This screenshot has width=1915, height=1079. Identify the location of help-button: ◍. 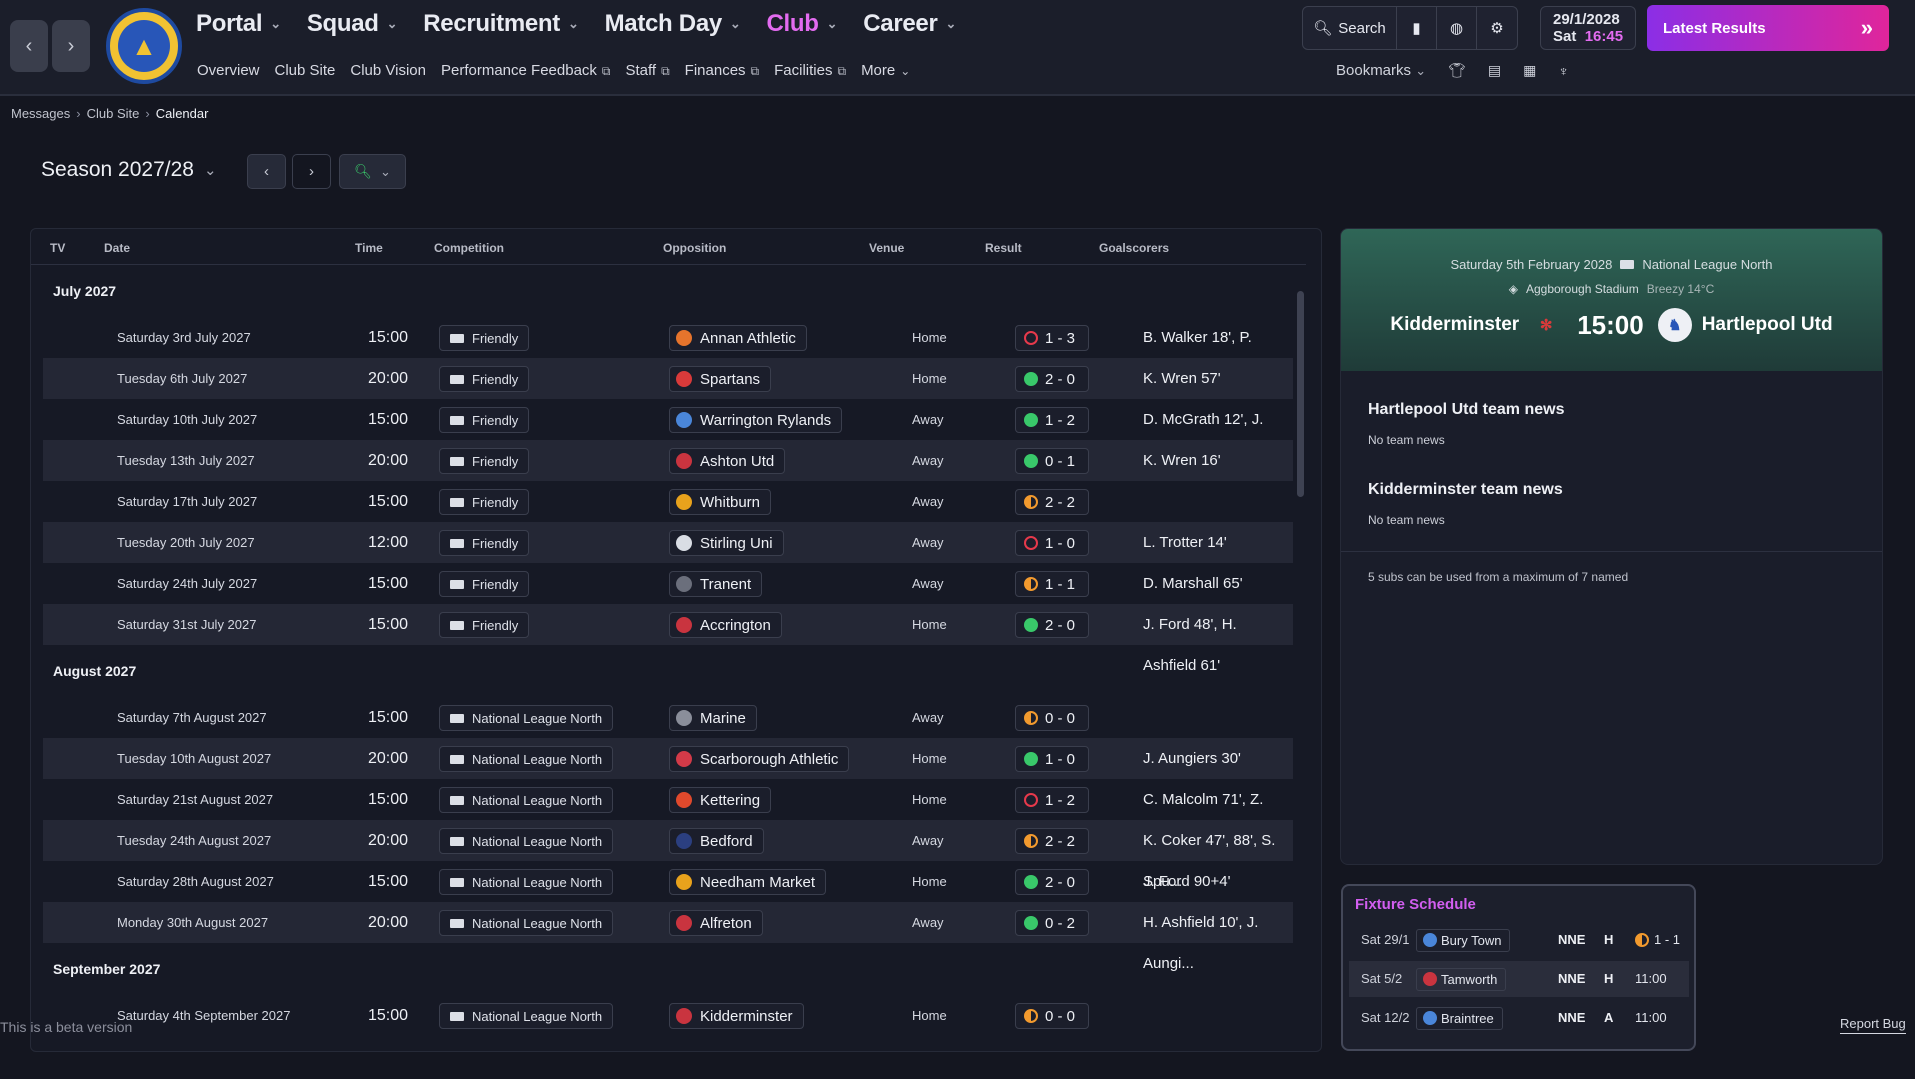
(1457, 28).